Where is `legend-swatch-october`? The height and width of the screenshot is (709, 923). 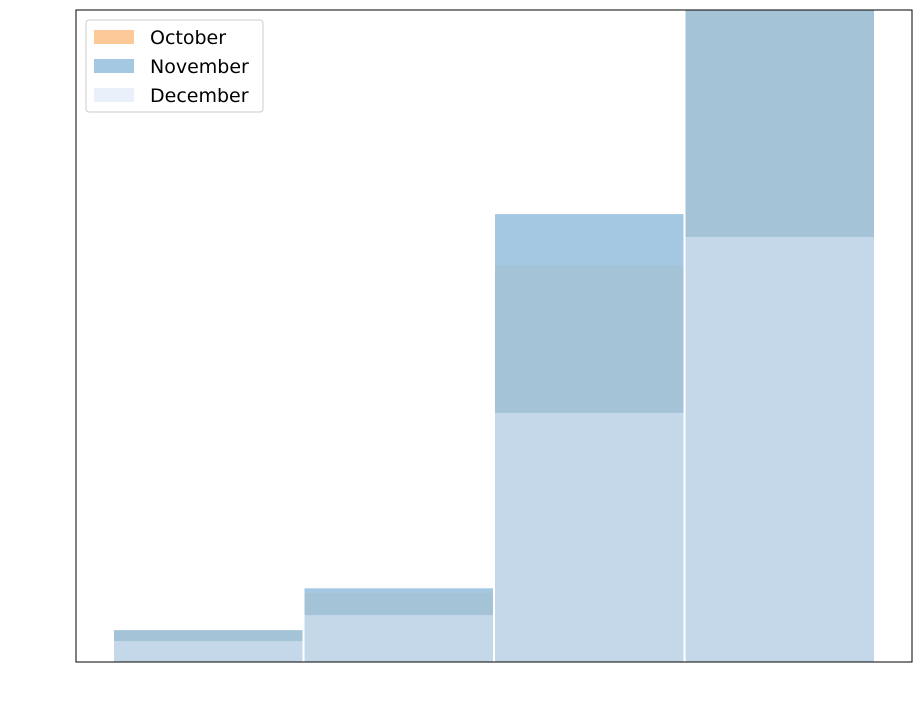 legend-swatch-october is located at coordinates (114, 37).